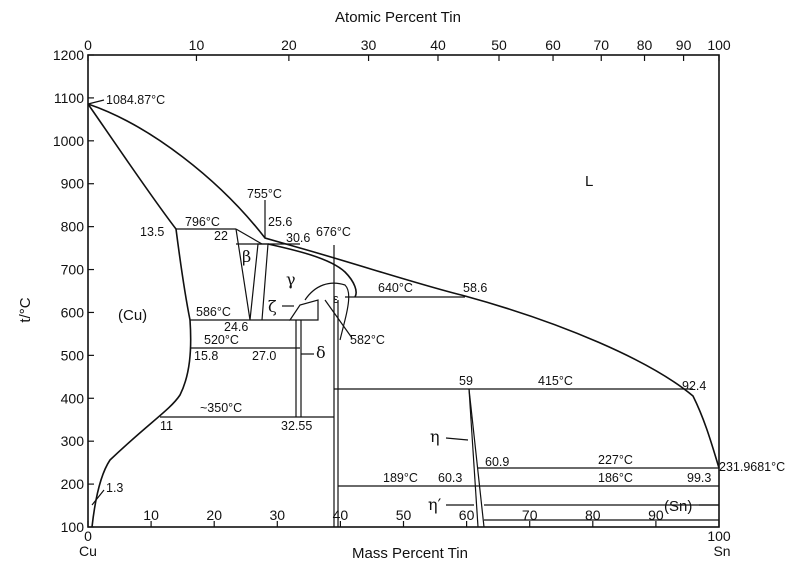 This screenshot has width=796, height=566. I want to click on annotation-99-3: 99.3, so click(699, 478).